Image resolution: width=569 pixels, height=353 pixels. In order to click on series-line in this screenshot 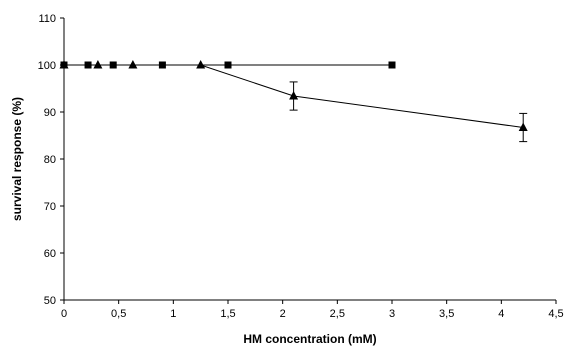, I will do `click(294, 96)`.